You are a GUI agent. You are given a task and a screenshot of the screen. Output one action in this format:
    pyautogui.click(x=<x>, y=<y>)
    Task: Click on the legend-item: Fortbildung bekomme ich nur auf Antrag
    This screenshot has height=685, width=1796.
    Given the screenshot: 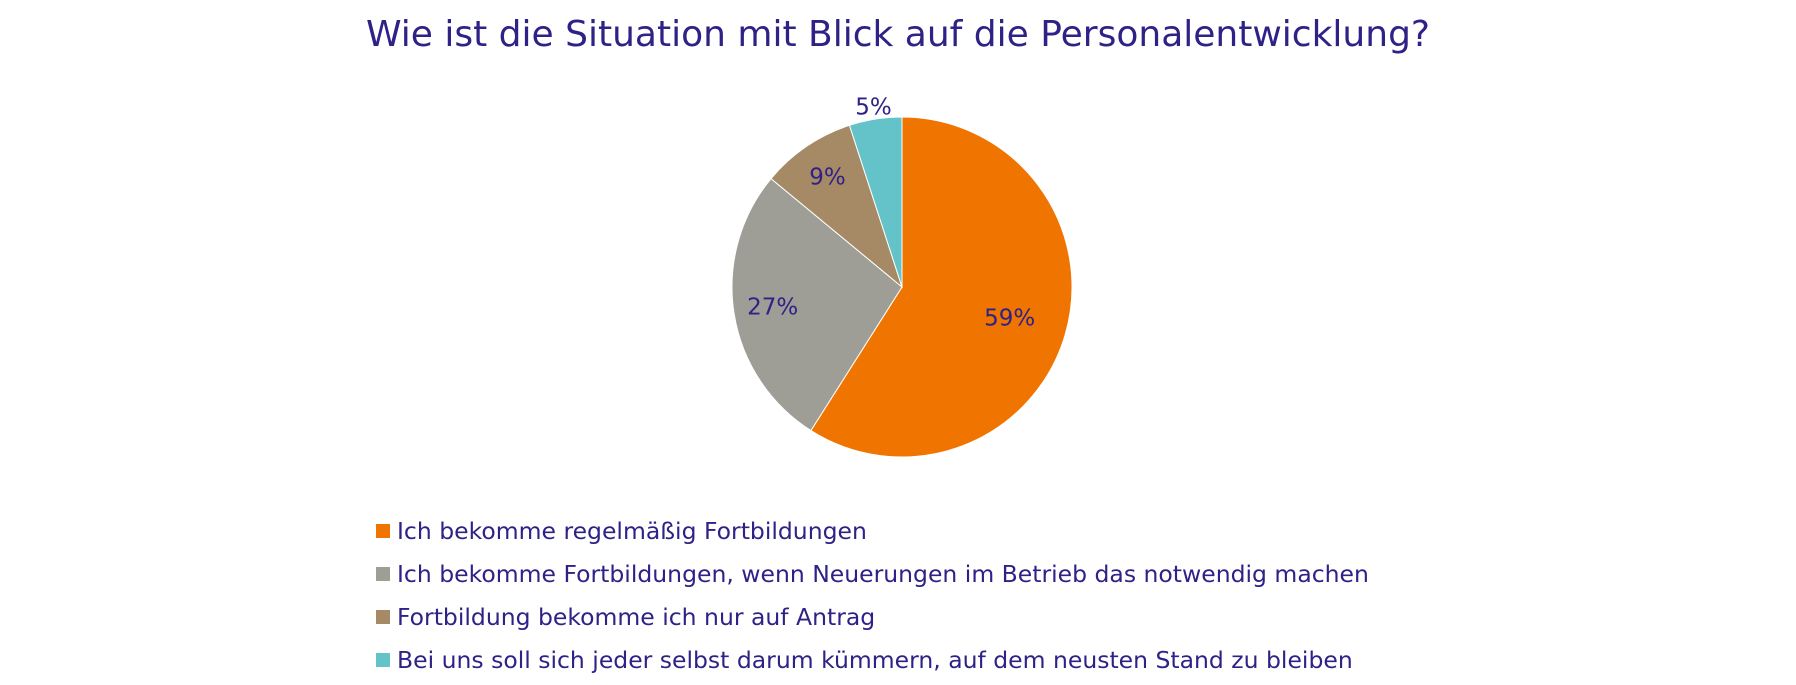 What is the action you would take?
    pyautogui.click(x=872, y=616)
    